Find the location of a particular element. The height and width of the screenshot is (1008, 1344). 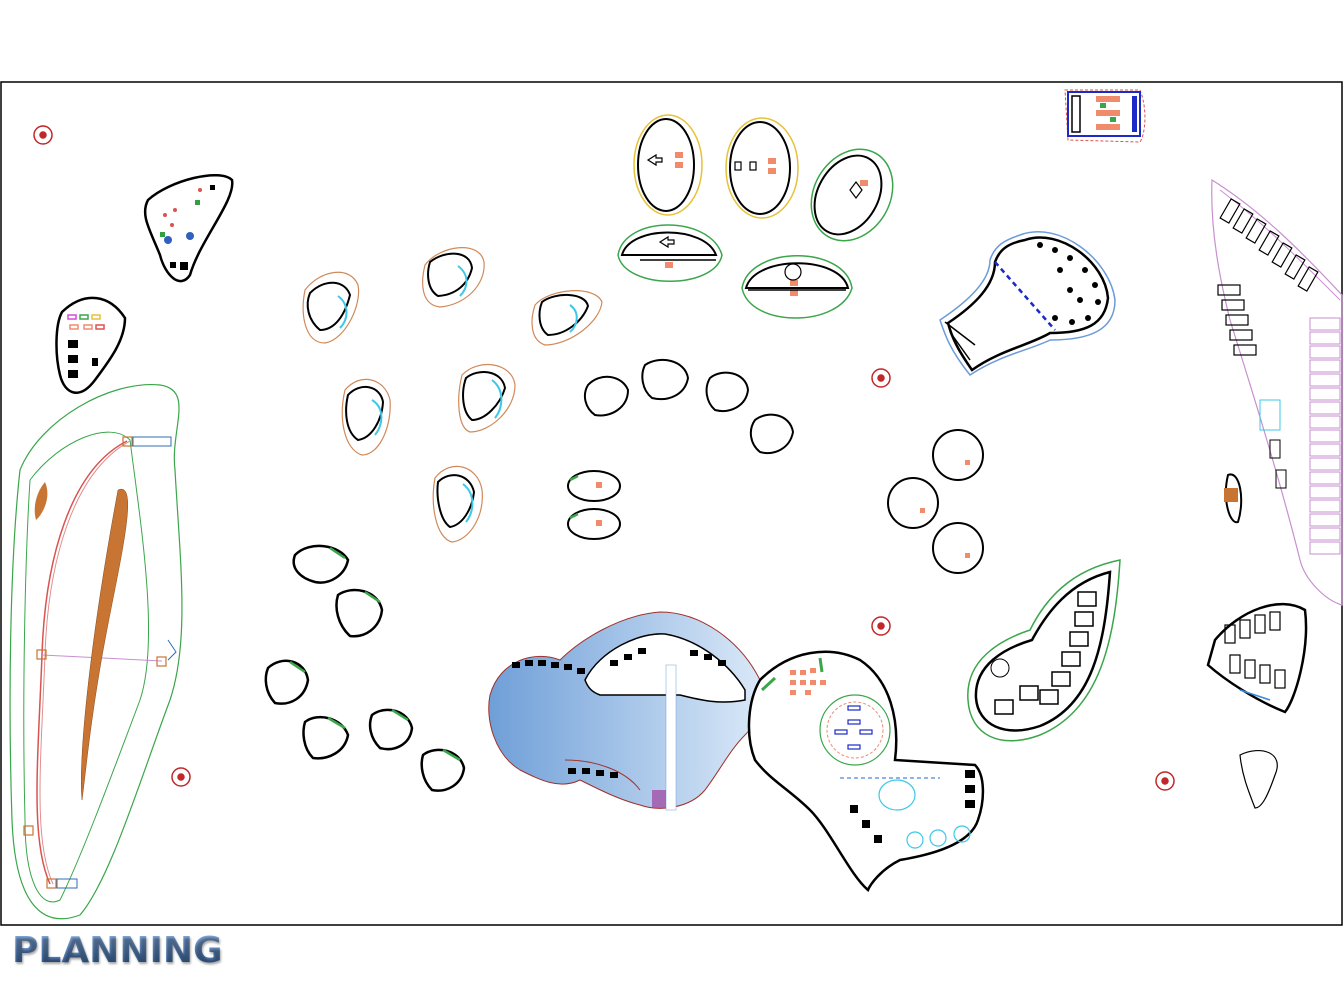

residence-curved is located at coordinates (1044, 650).